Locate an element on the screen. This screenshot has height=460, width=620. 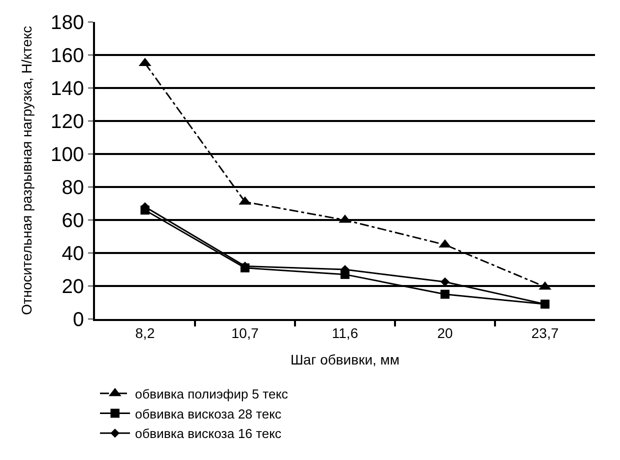
y-tick-label: 40 is located at coordinates (73, 254).